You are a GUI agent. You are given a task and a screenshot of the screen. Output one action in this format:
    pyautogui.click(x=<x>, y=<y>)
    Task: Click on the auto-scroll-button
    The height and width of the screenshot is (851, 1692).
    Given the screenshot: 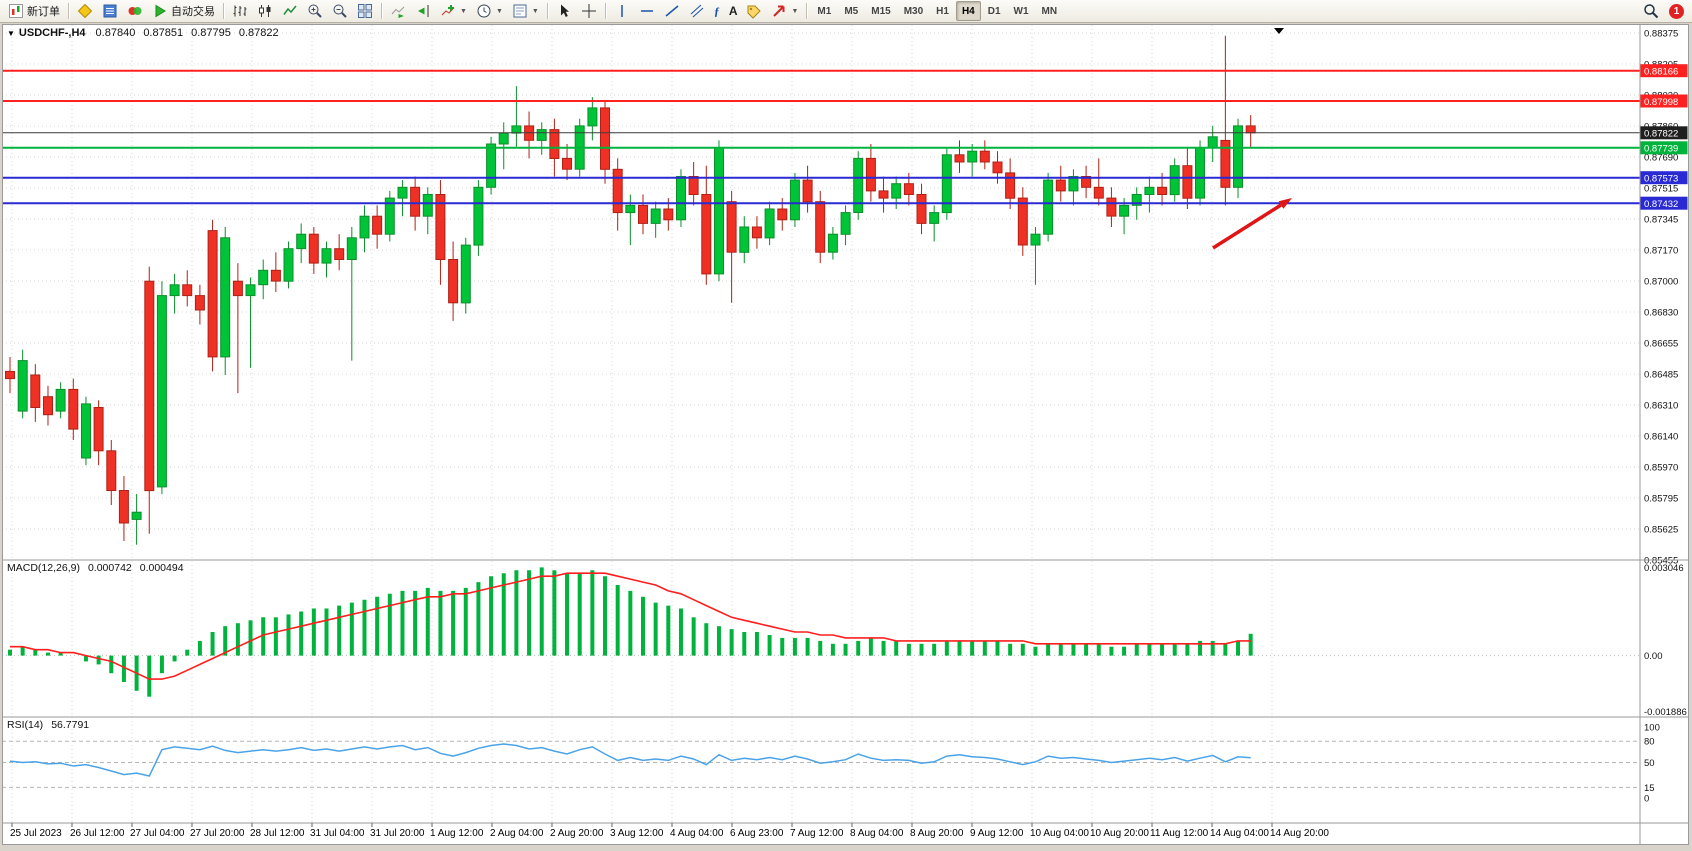 What is the action you would take?
    pyautogui.click(x=398, y=11)
    